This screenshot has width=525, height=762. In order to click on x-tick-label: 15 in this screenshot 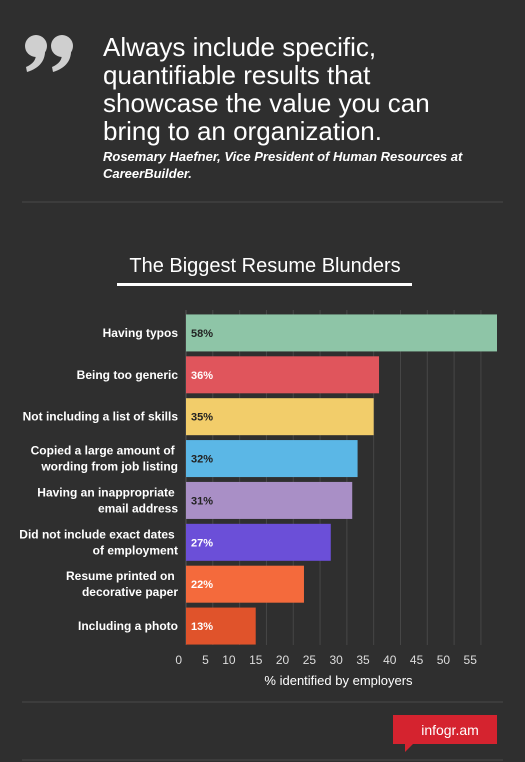, I will do `click(256, 660)`.